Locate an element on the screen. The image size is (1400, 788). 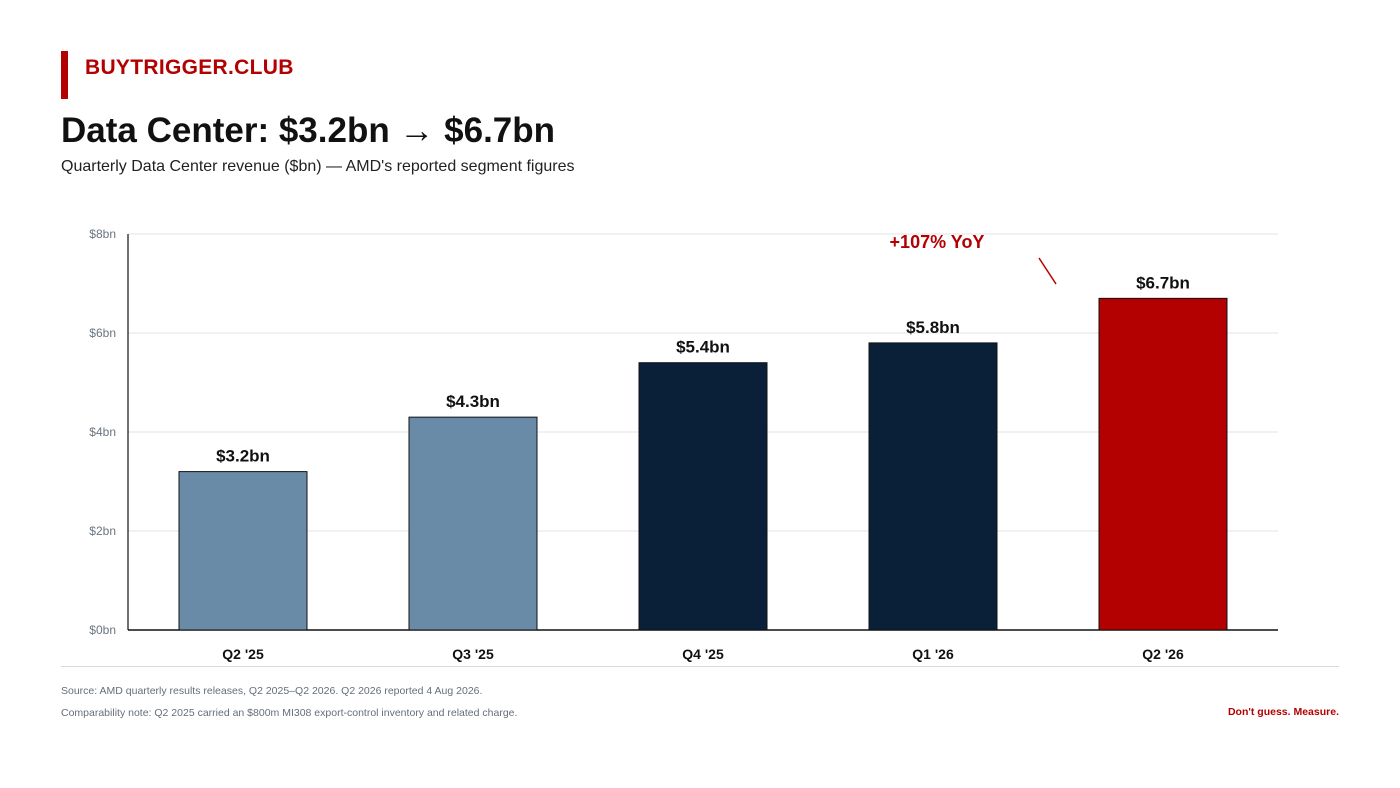
y-tick-label: $0bn is located at coordinates (102, 630).